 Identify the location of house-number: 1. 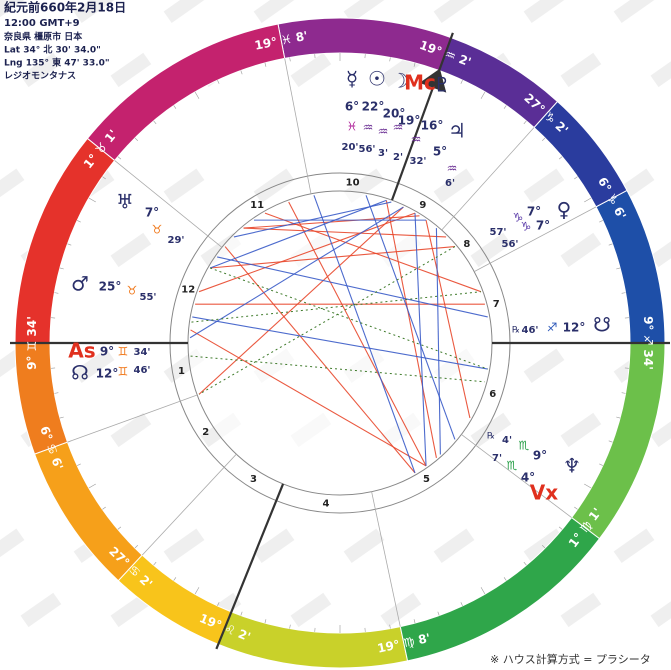
(181, 371).